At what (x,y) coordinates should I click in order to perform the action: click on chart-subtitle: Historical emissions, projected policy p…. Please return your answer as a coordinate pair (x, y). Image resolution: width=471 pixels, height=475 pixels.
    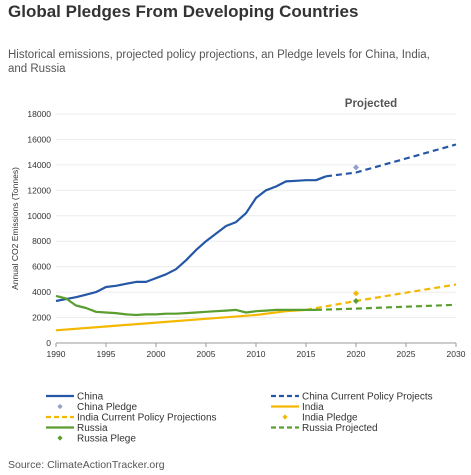
    Looking at the image, I should click on (219, 62).